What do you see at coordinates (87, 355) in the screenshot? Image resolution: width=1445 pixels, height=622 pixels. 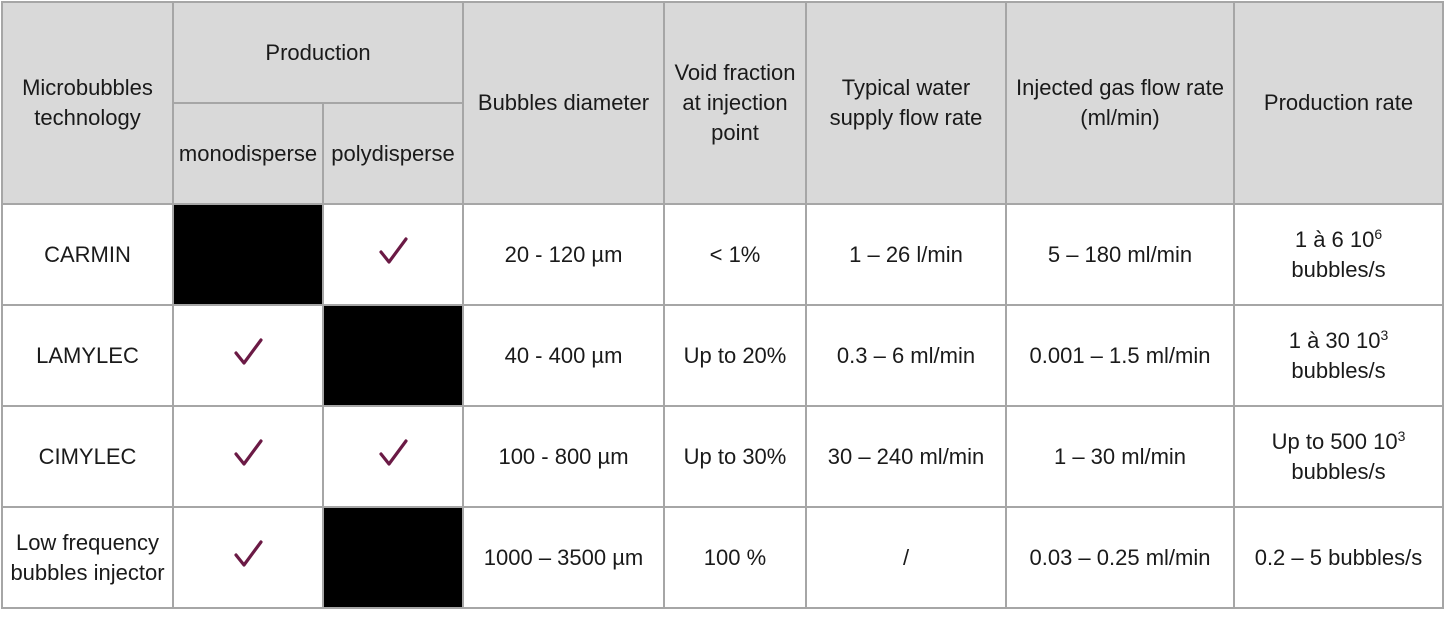 I see `technology-cell: LAMYLEC` at bounding box center [87, 355].